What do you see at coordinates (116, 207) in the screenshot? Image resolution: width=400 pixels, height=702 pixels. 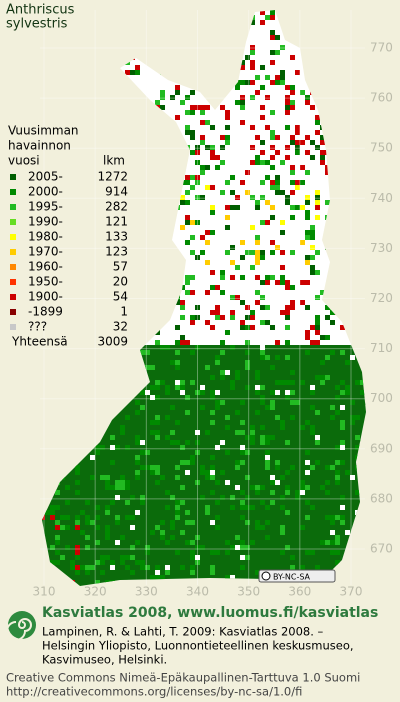 I see `legend-count: 282` at bounding box center [116, 207].